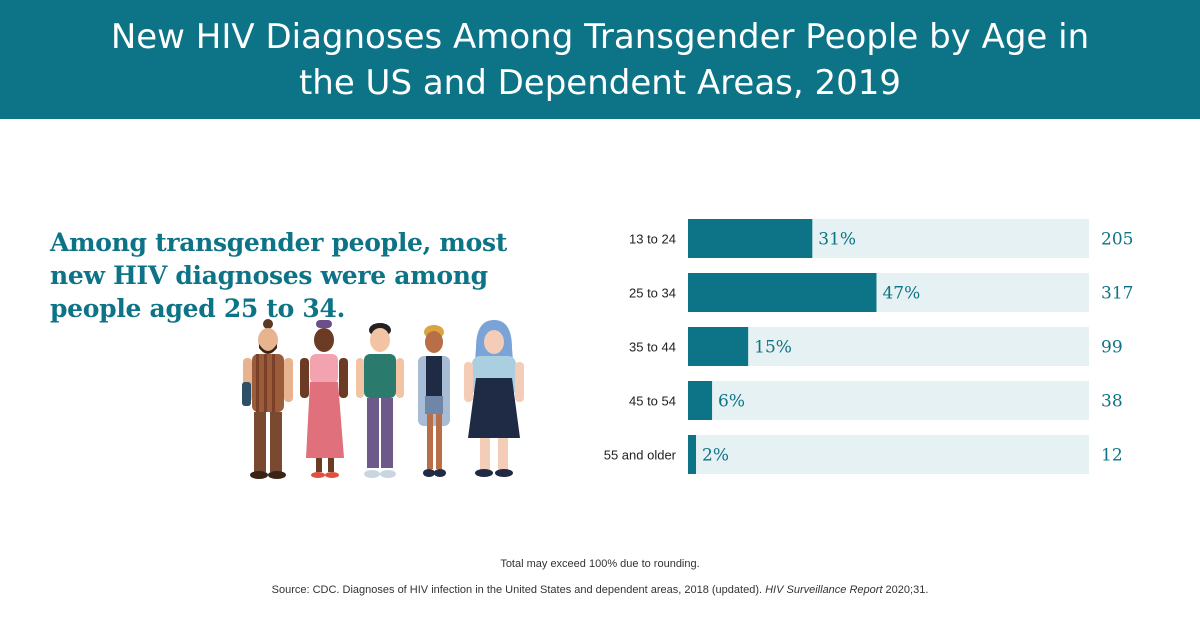 The image size is (1200, 630). What do you see at coordinates (652, 347) in the screenshot?
I see `category-label: 35 to 44` at bounding box center [652, 347].